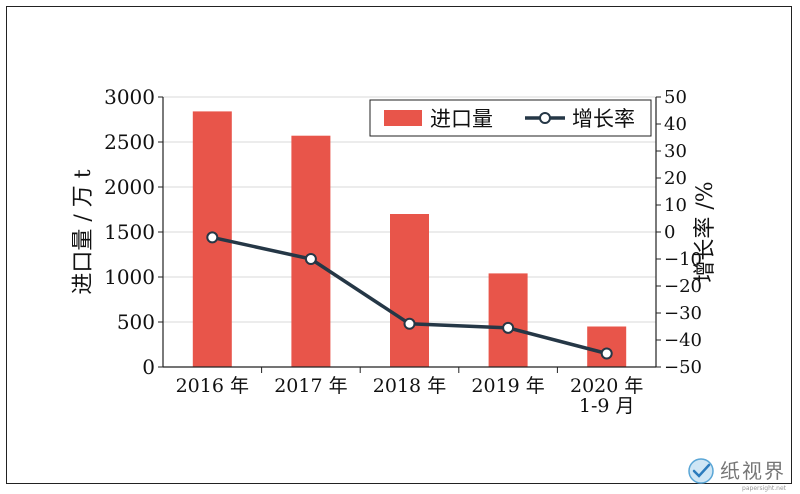 The image size is (800, 494). What do you see at coordinates (675, 205) in the screenshot?
I see `y-tick-label-right: 10` at bounding box center [675, 205].